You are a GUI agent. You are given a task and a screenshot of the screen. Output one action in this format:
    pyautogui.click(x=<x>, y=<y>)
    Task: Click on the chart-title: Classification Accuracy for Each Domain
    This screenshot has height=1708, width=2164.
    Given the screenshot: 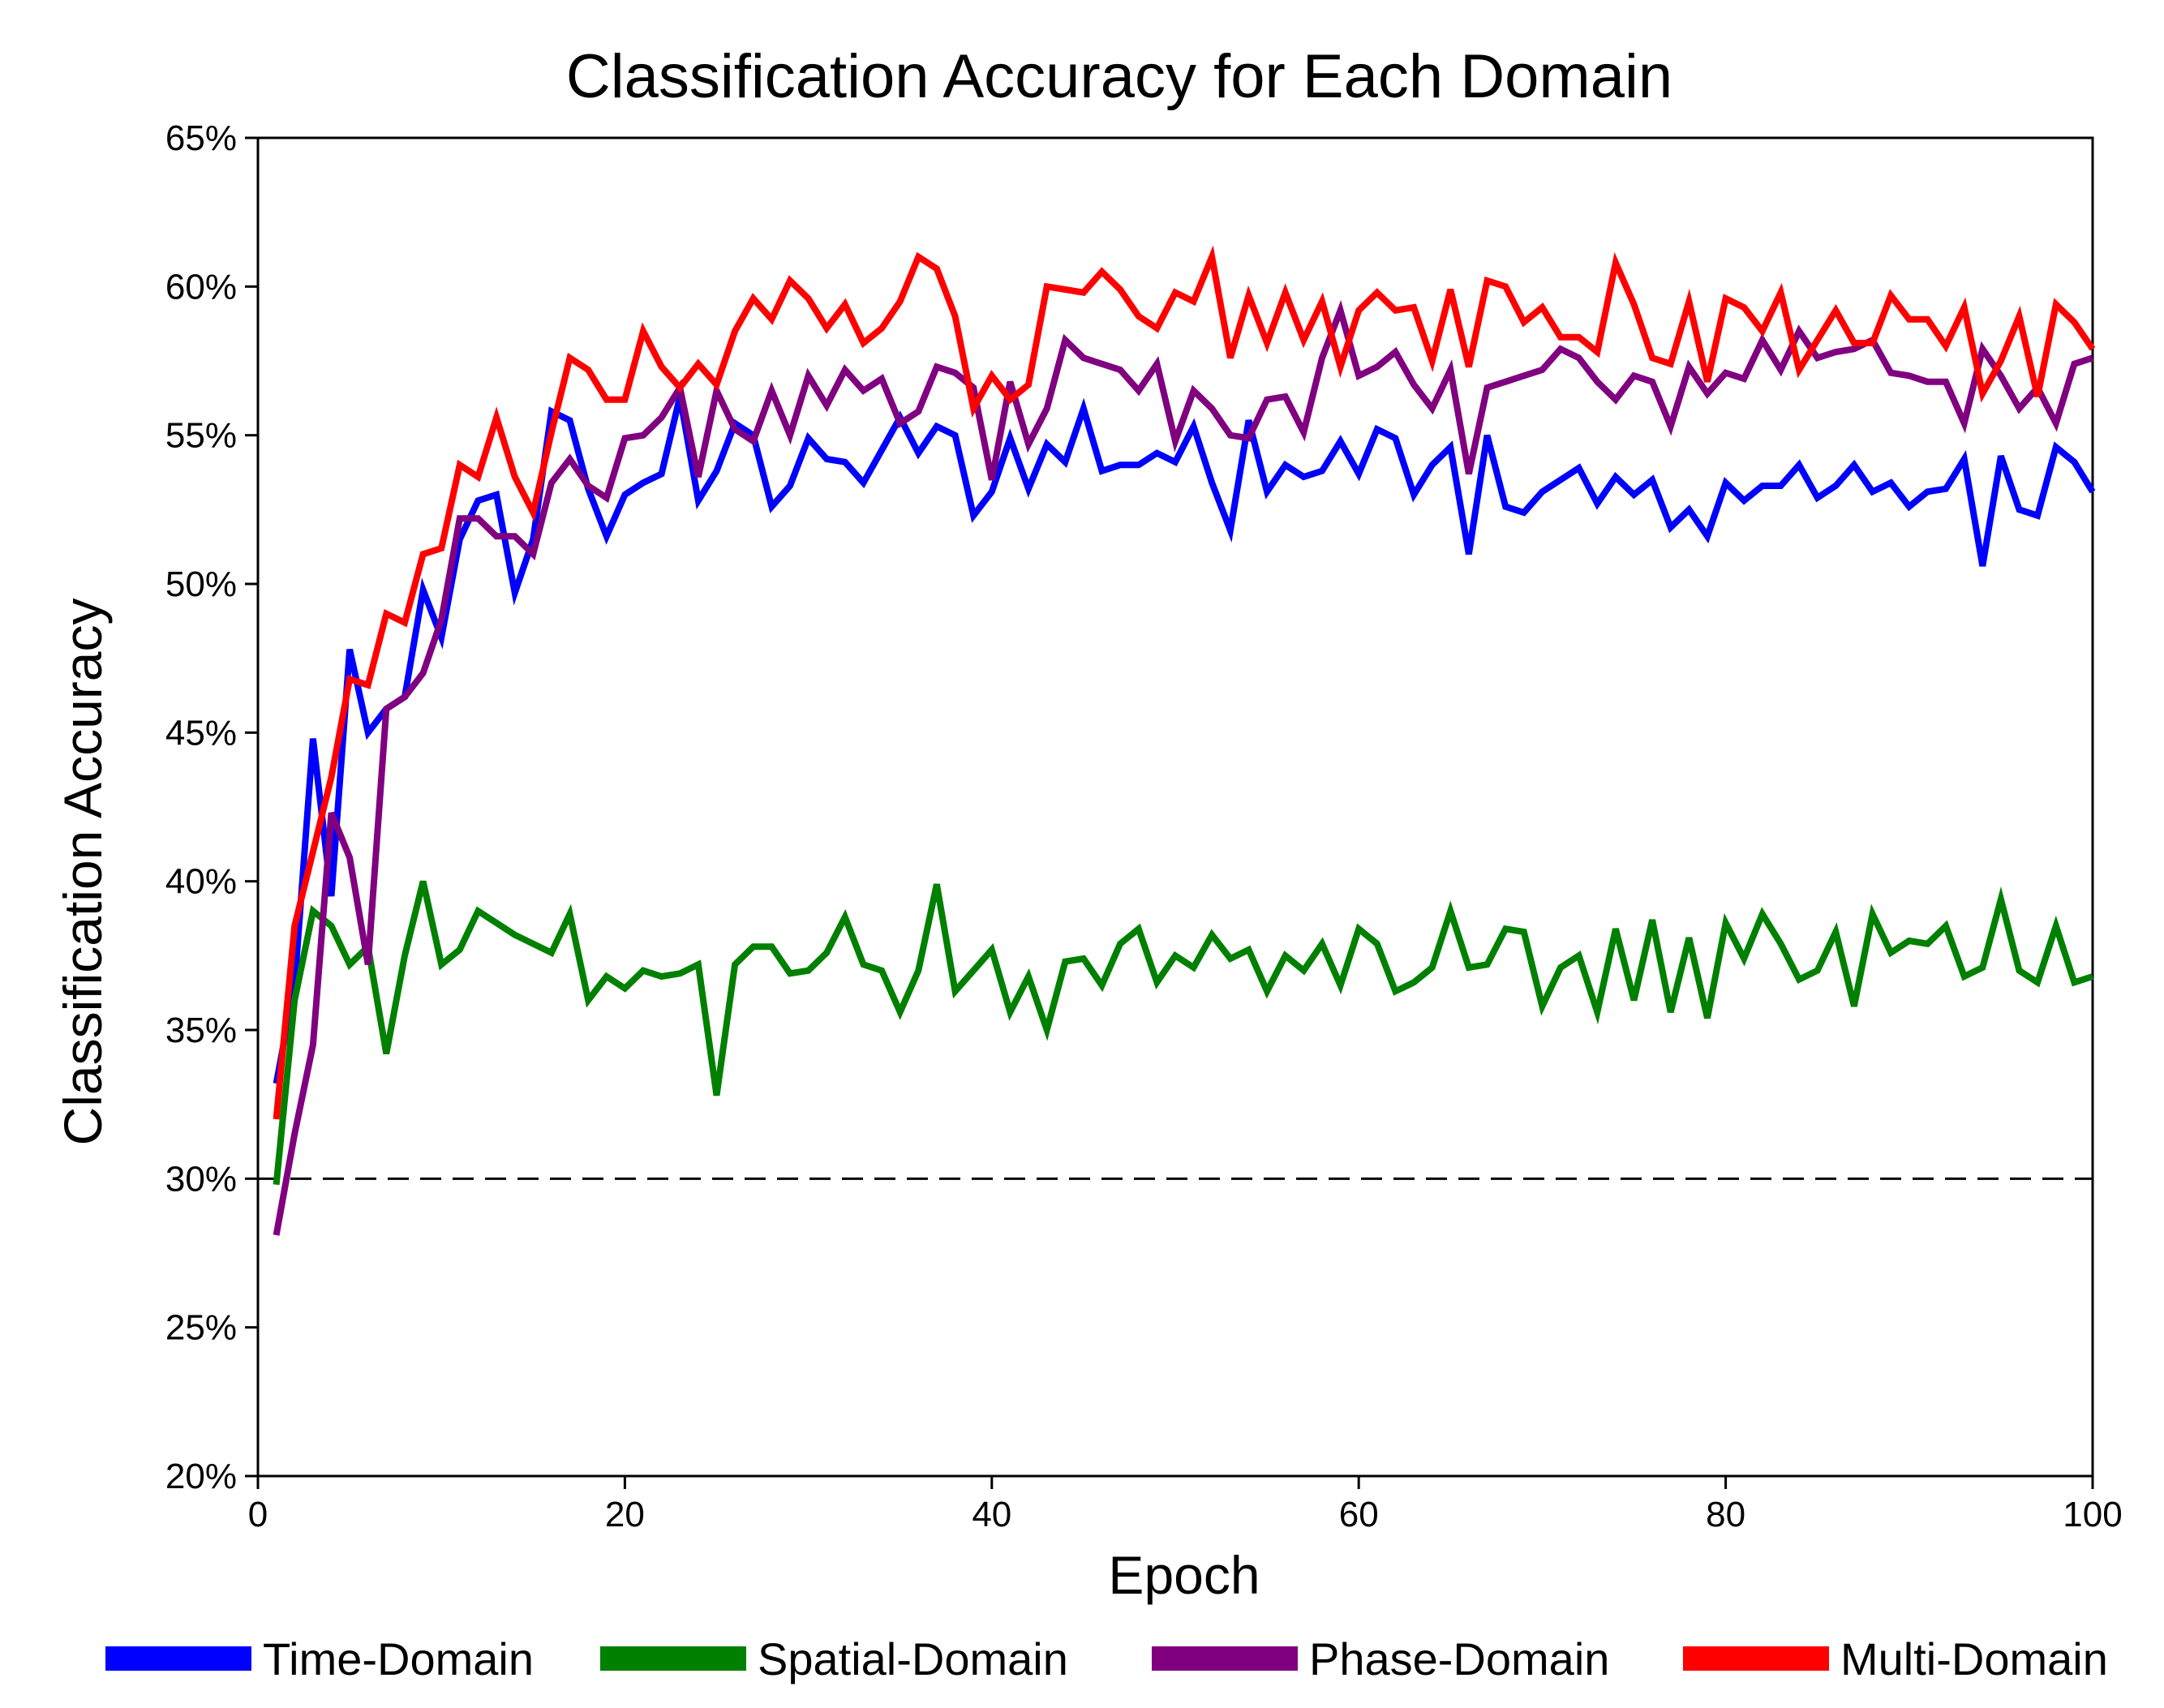 What is the action you would take?
    pyautogui.click(x=1119, y=76)
    